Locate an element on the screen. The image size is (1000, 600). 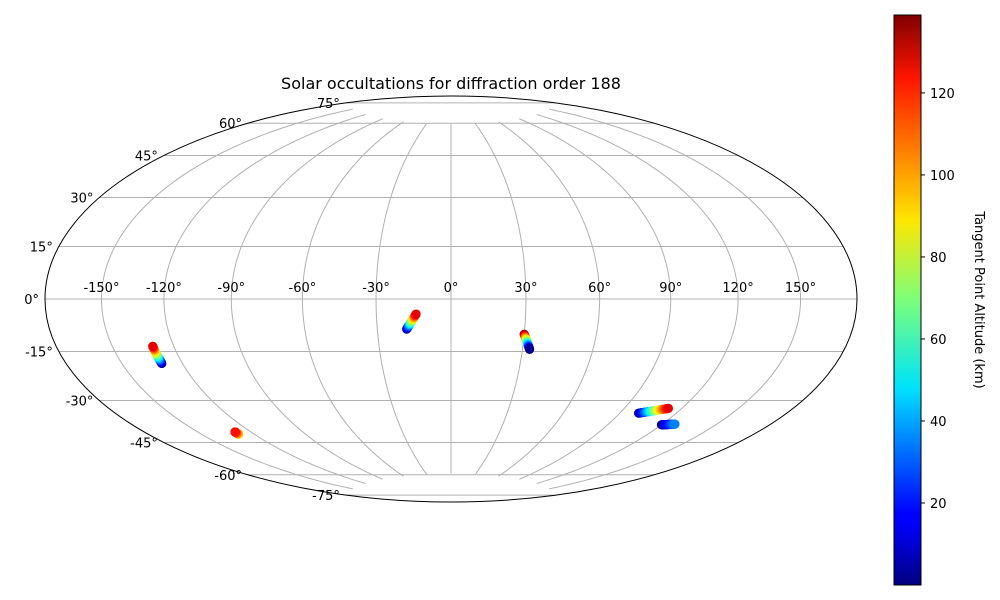
longitude-tick-label: -30° is located at coordinates (376, 288).